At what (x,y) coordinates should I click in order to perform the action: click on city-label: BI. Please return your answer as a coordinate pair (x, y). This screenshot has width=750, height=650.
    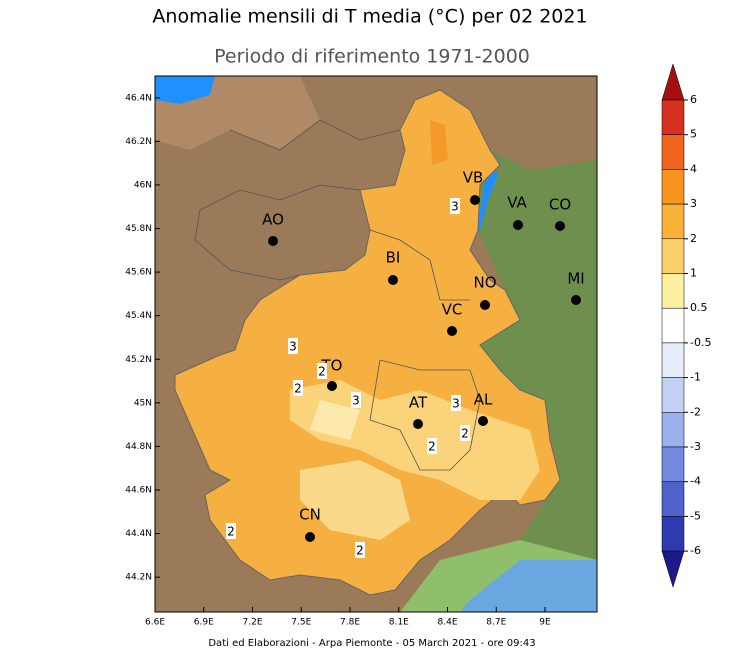
    Looking at the image, I should click on (393, 258).